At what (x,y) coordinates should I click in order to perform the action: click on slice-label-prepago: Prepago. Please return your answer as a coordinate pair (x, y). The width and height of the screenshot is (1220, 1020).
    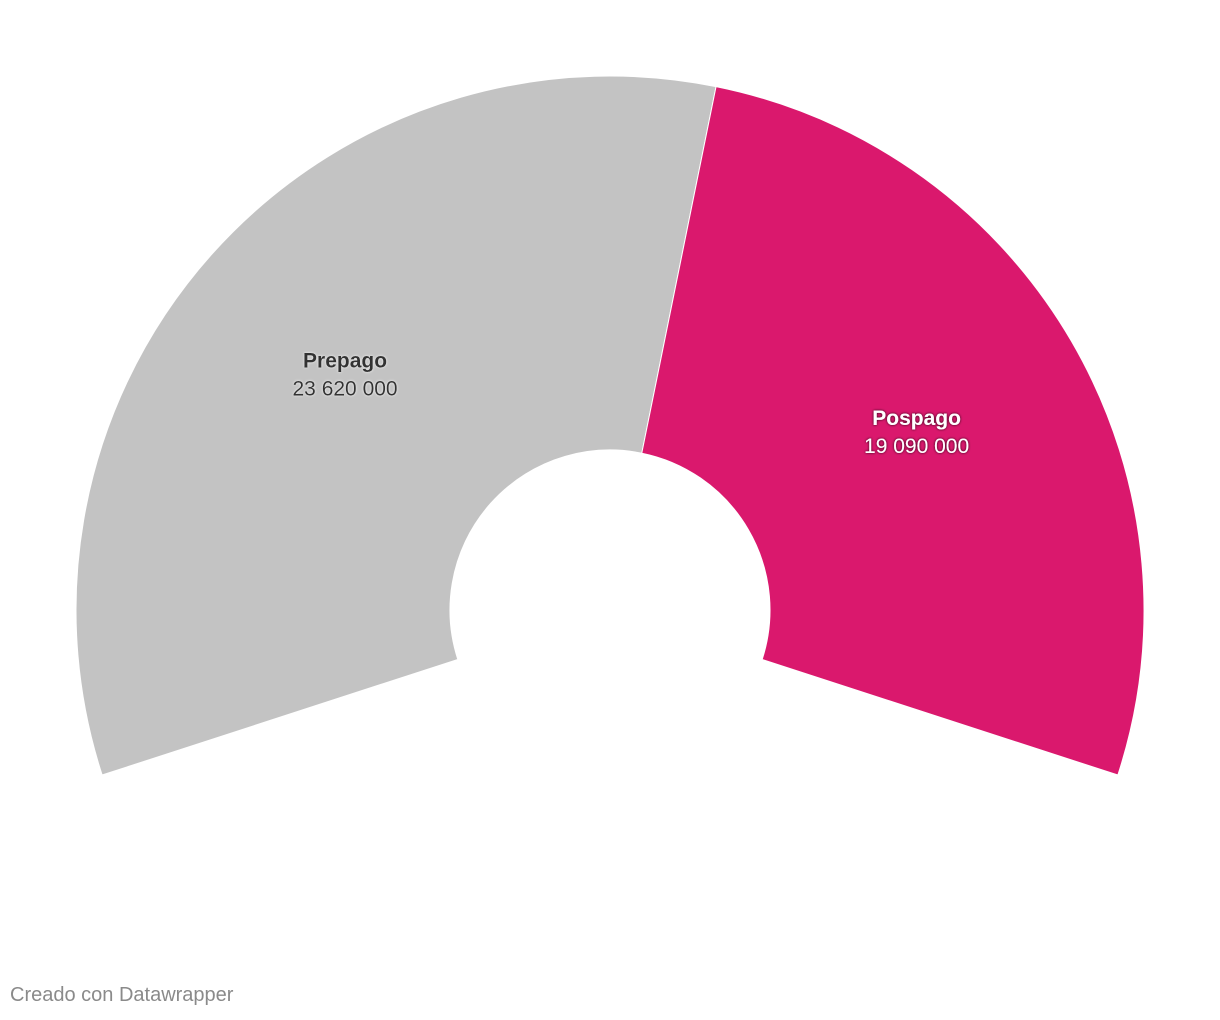
    Looking at the image, I should click on (345, 361).